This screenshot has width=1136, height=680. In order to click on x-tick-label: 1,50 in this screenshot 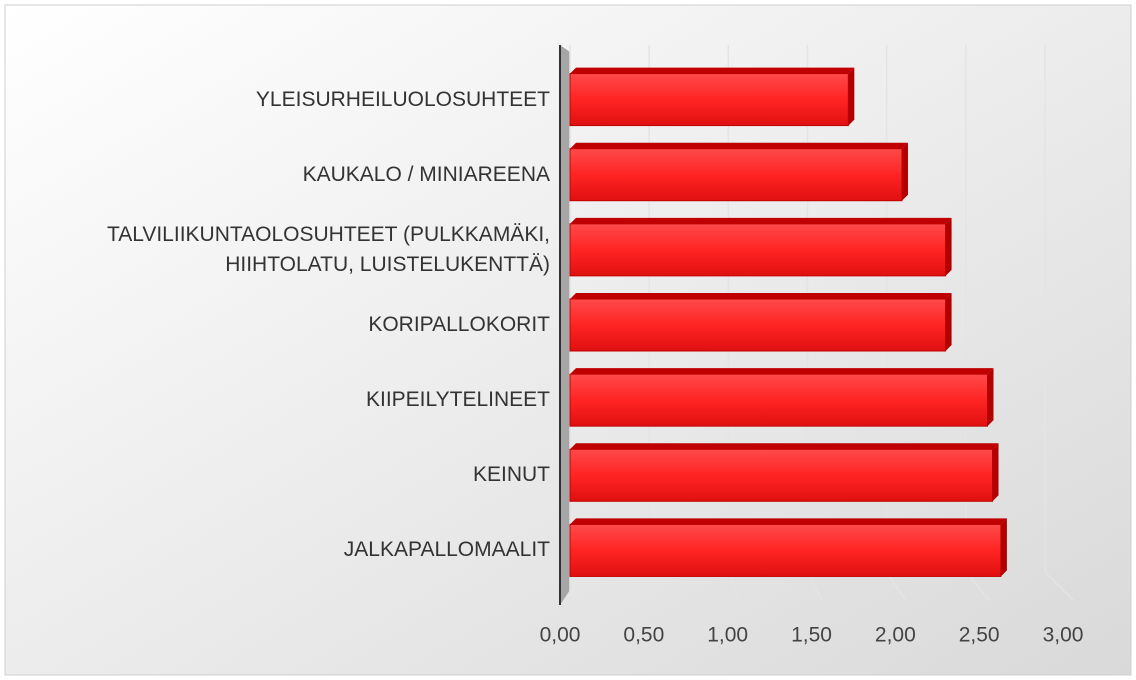, I will do `click(811, 635)`.